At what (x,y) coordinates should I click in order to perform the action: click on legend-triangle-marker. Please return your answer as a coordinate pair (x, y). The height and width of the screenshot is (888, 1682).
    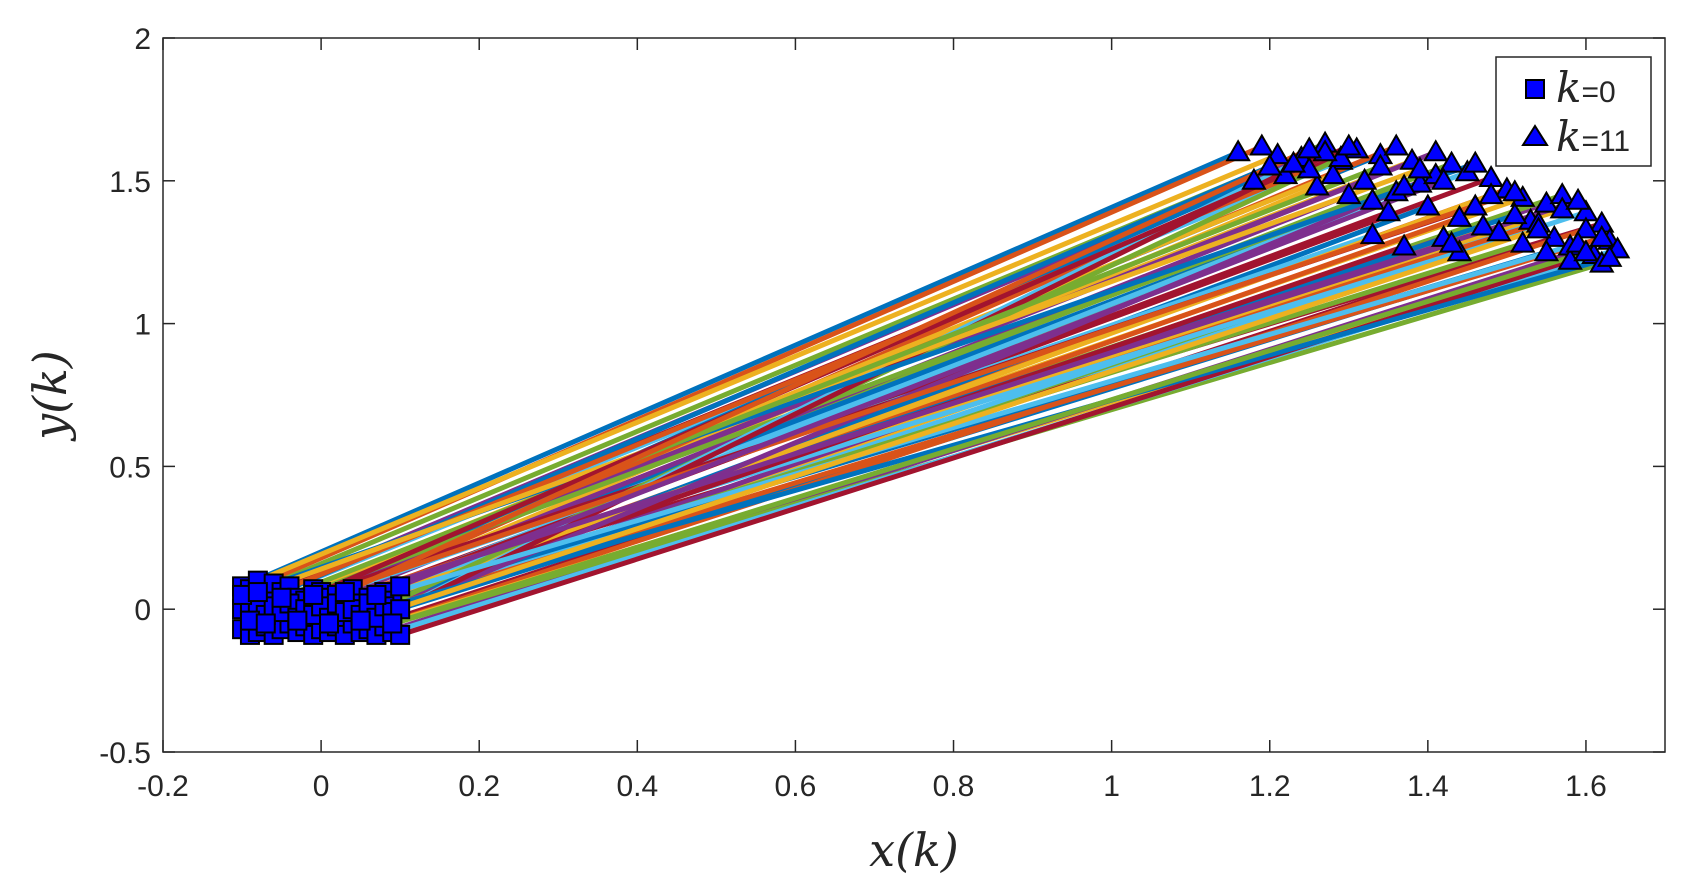
    Looking at the image, I should click on (1535, 135).